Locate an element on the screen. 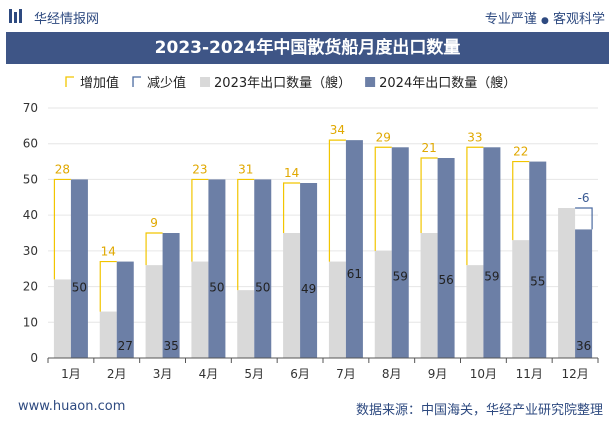  source-b: 华经产业研究院整理 is located at coordinates (544, 410).